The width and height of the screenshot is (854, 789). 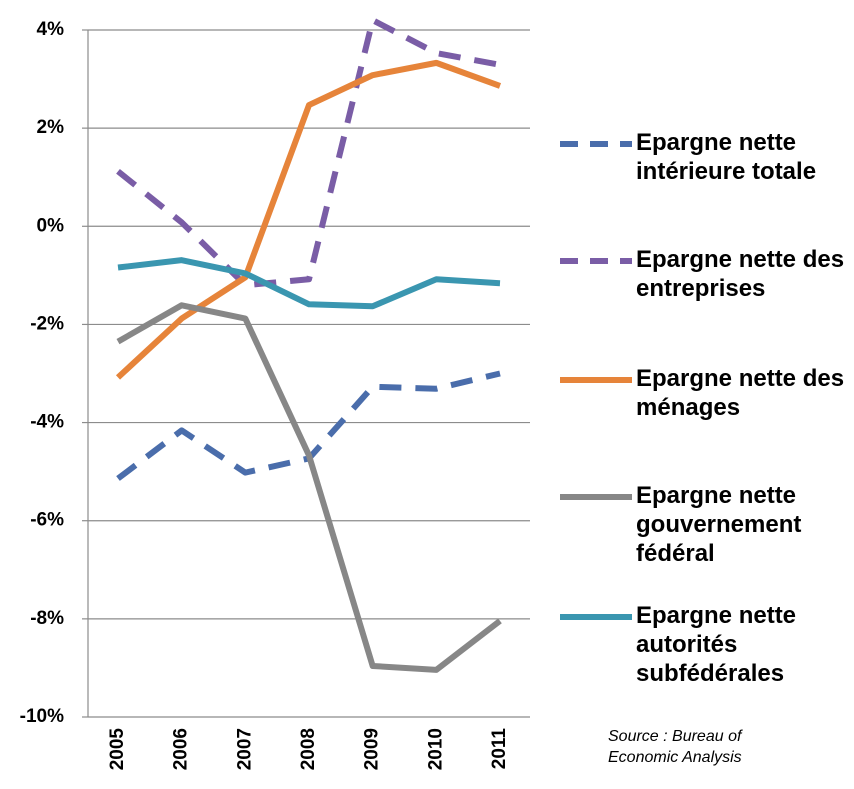 What do you see at coordinates (51, 225) in the screenshot?
I see `y-tick-label: 0%` at bounding box center [51, 225].